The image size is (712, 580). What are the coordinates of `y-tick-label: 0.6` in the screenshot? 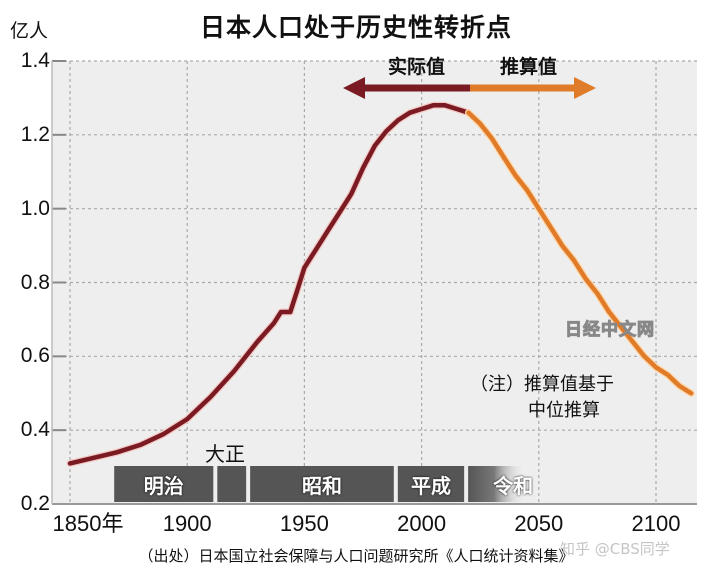 It's located at (35, 356).